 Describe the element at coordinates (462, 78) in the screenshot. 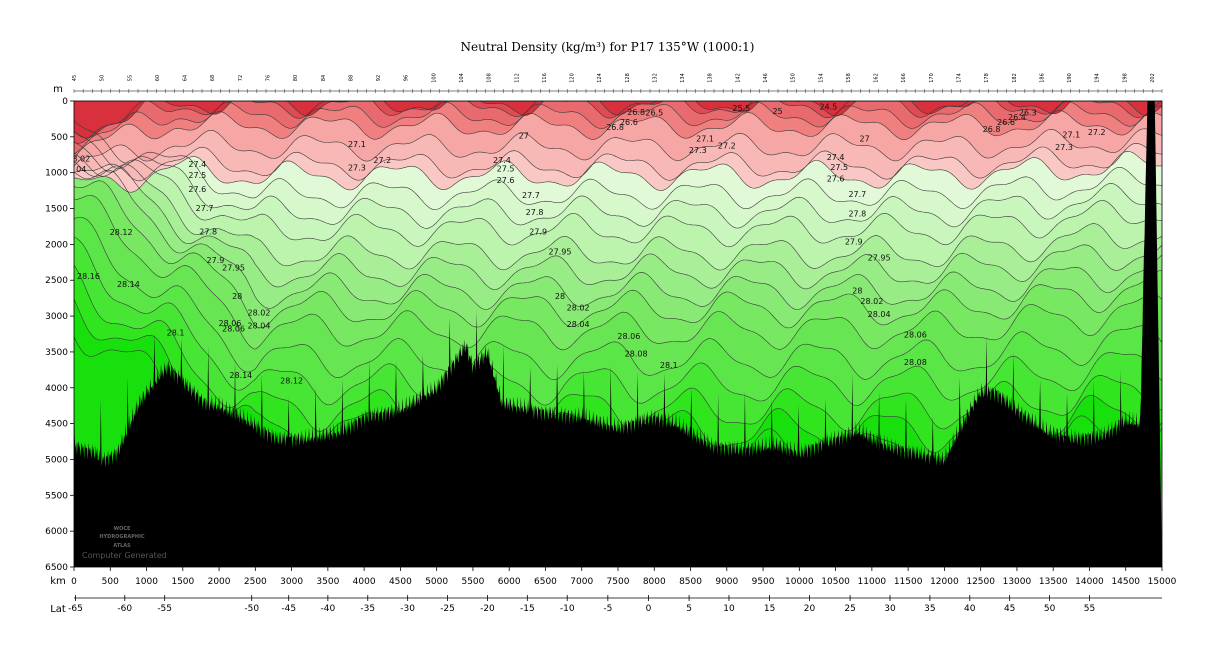

I see `station-number-label: 104` at that location.